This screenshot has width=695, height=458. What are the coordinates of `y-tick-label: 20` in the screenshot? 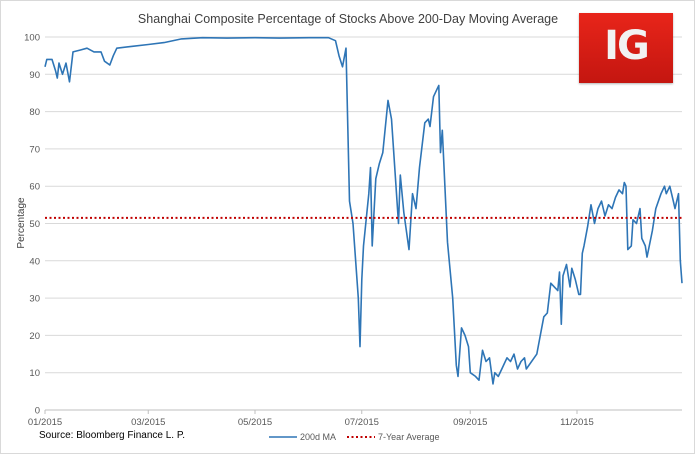 It's located at (34, 336).